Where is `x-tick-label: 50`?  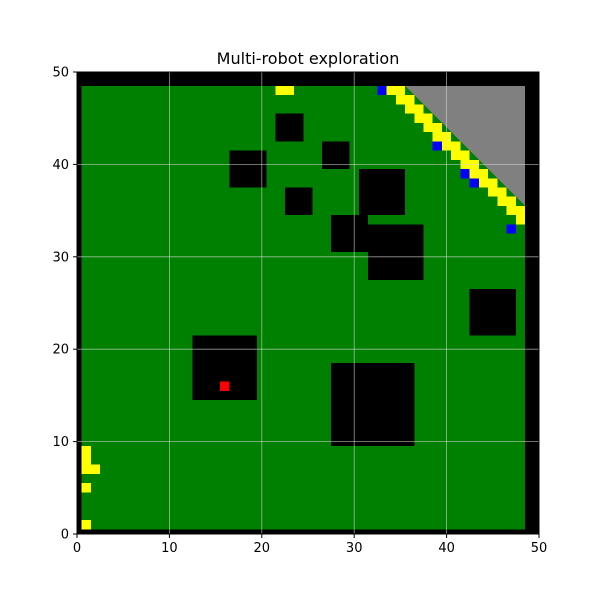
x-tick-label: 50 is located at coordinates (539, 548).